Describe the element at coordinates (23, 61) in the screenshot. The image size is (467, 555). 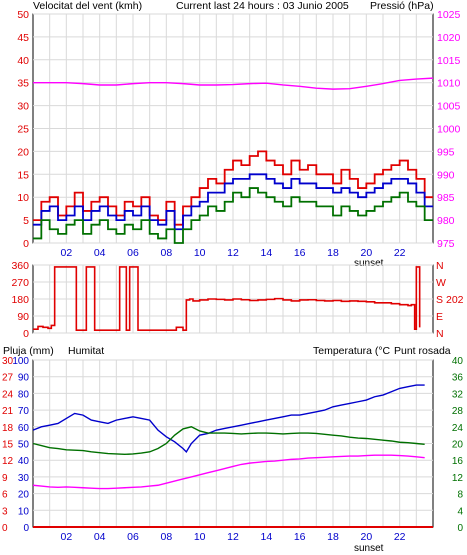
I see `wind-speed-tick-label: 40` at that location.